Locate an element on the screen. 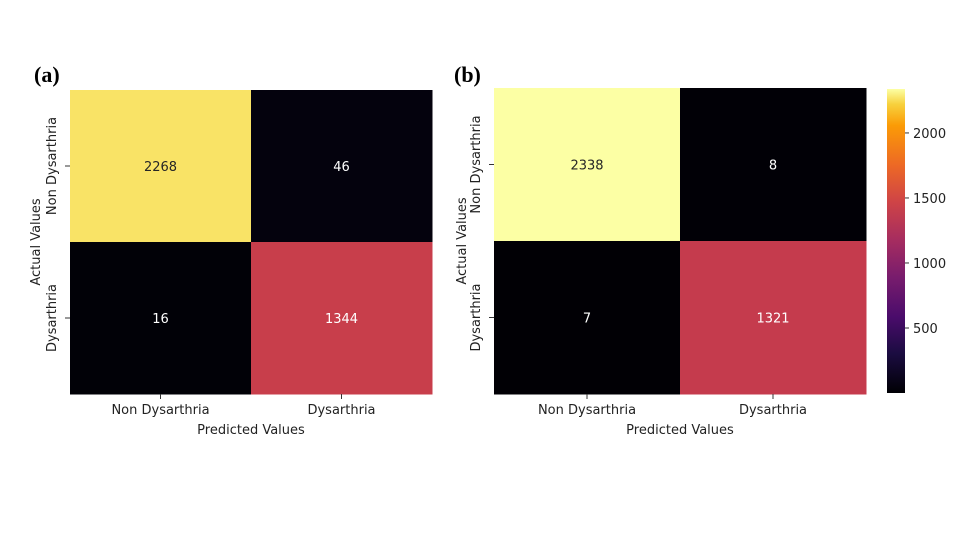 This screenshot has width=960, height=540. cell-value-label: 2338 is located at coordinates (586, 166).